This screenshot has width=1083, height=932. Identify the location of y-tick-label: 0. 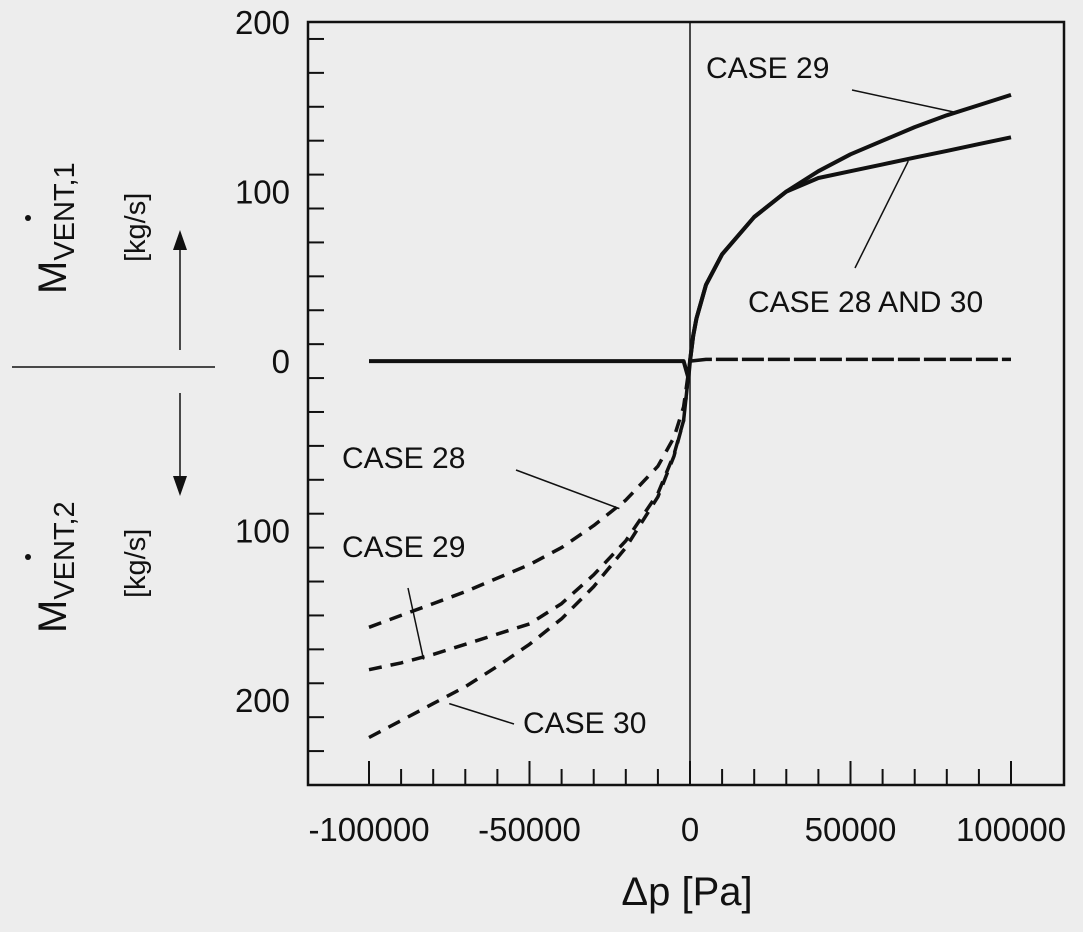
(281, 361).